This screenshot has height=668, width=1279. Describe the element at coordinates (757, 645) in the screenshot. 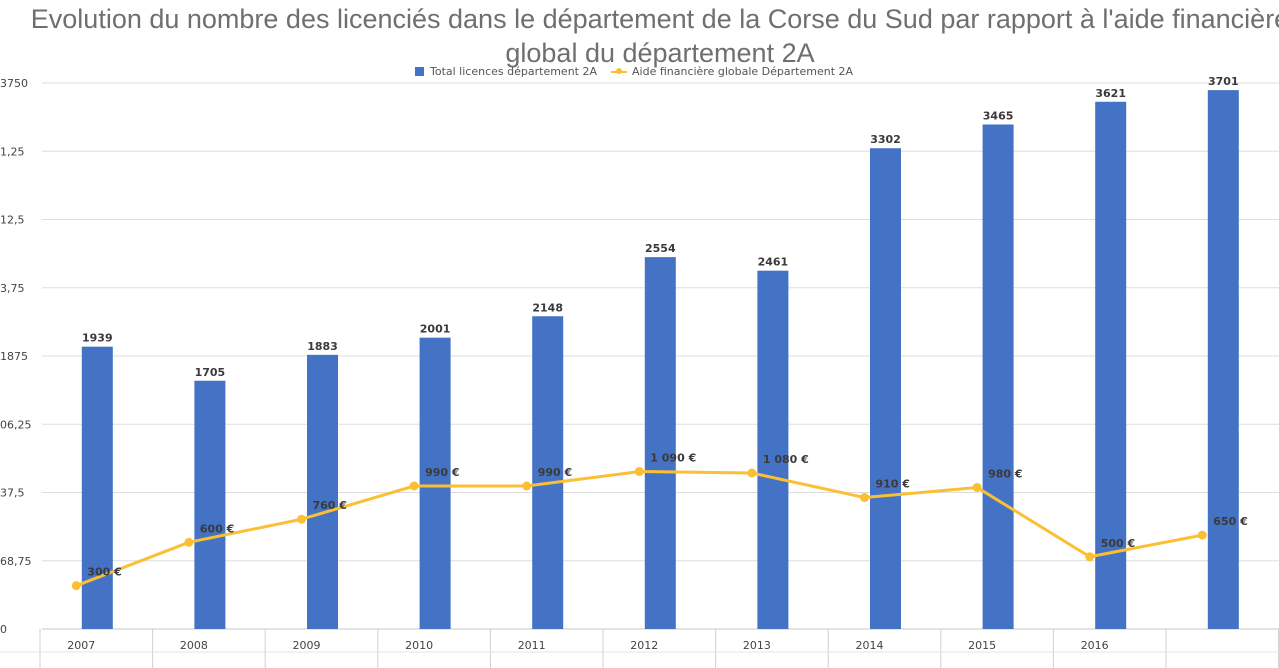

I see `x-tick-label: 2013` at that location.